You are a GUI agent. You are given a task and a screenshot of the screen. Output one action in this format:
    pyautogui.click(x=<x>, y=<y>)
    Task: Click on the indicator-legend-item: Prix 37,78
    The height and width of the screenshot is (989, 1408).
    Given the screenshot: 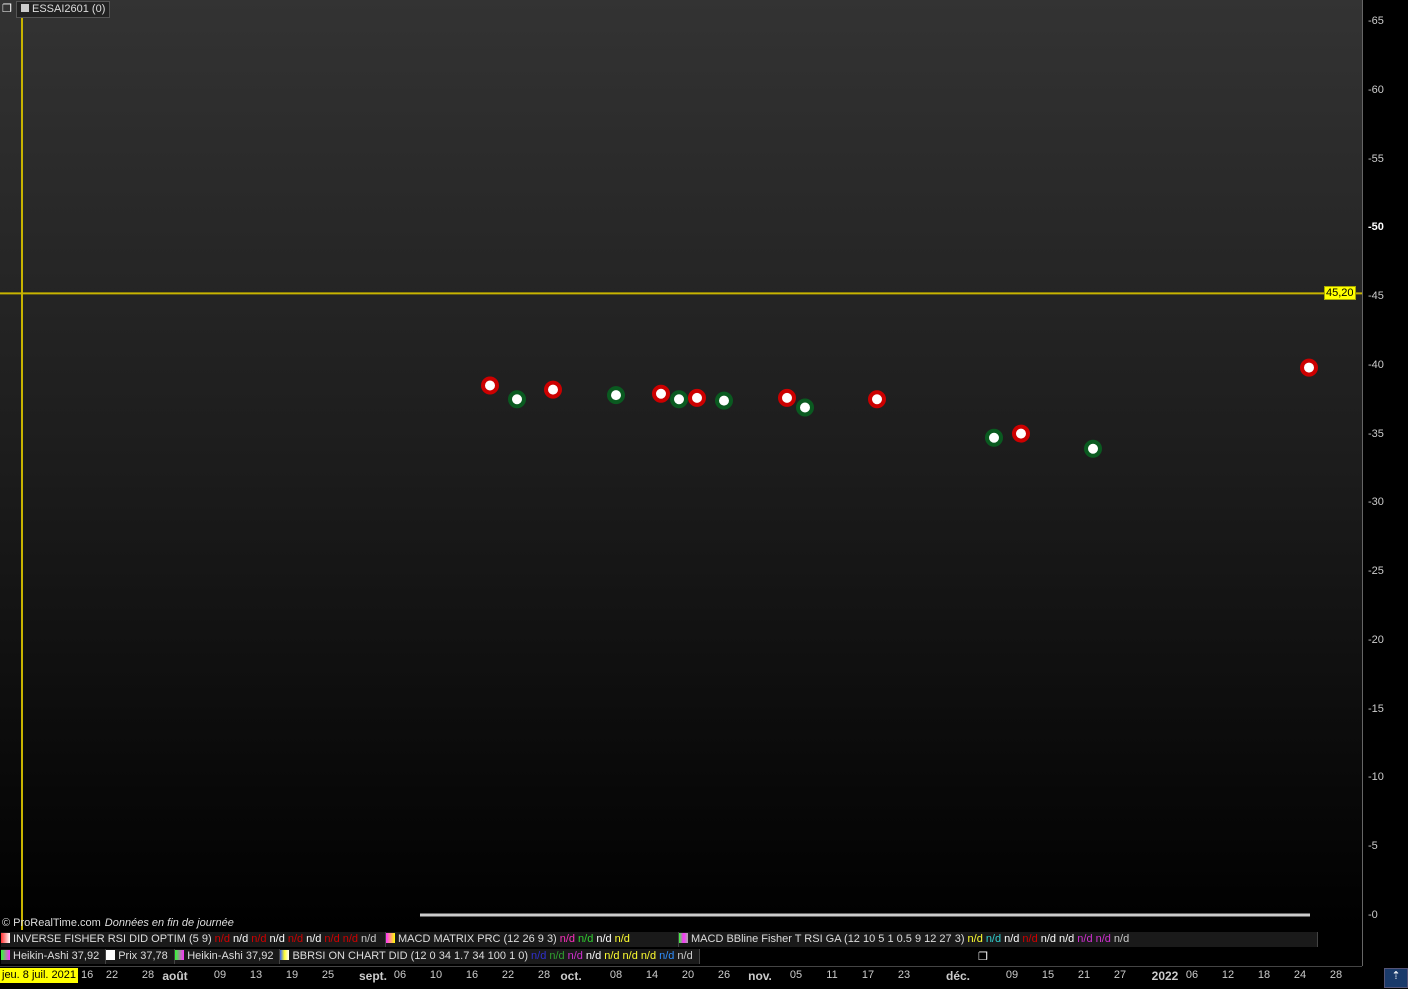 What is the action you would take?
    pyautogui.click(x=141, y=956)
    